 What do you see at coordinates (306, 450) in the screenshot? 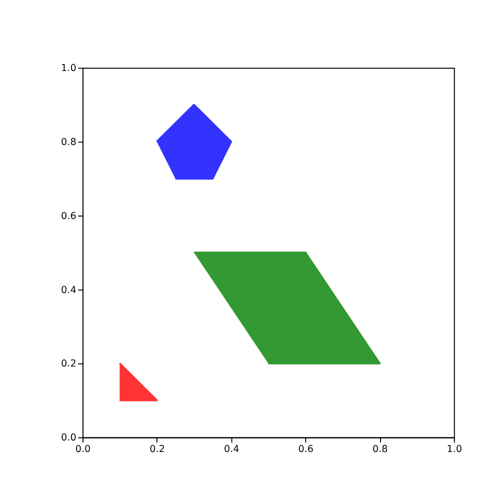
I see `x-tick-label: 0.6` at bounding box center [306, 450].